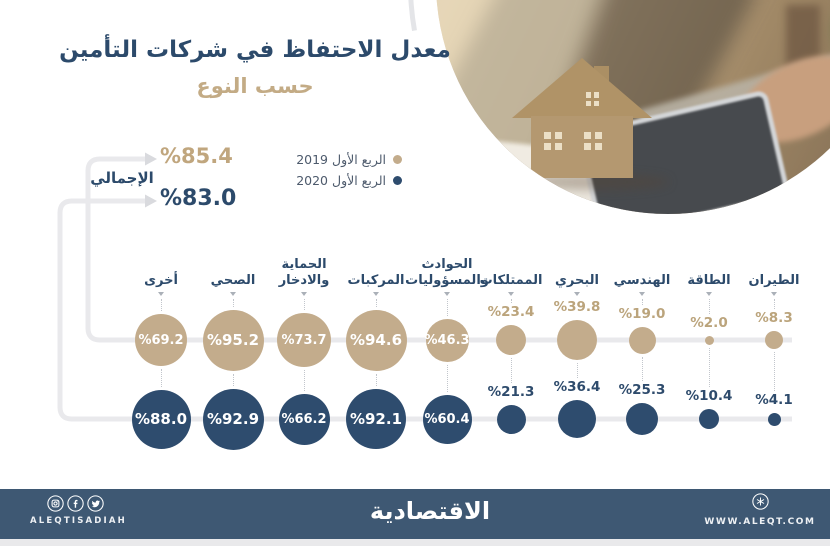  Describe the element at coordinates (304, 272) in the screenshot. I see `category-label: الحماية والادخار` at that location.